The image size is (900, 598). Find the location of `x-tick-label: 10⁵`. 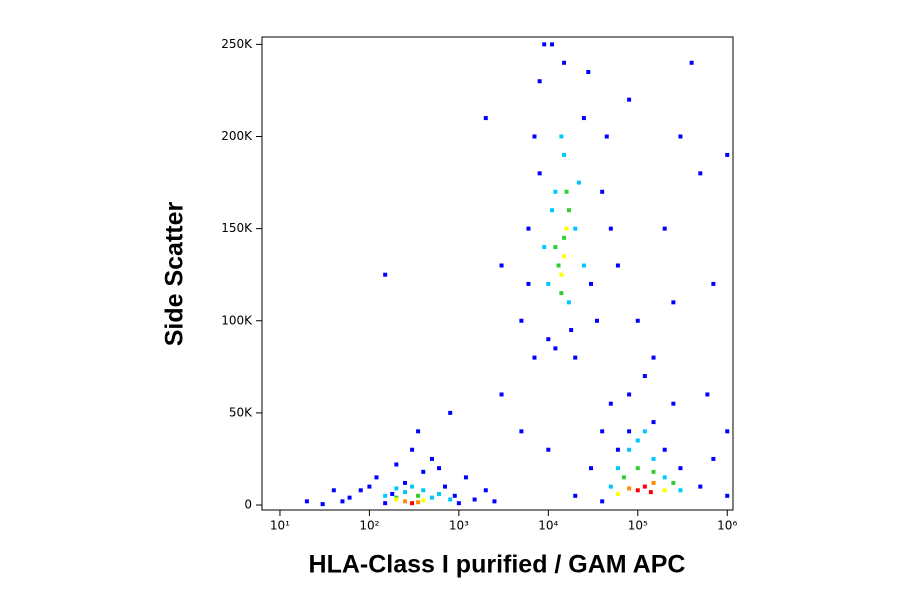

x-tick-label: 10⁵ is located at coordinates (638, 526).